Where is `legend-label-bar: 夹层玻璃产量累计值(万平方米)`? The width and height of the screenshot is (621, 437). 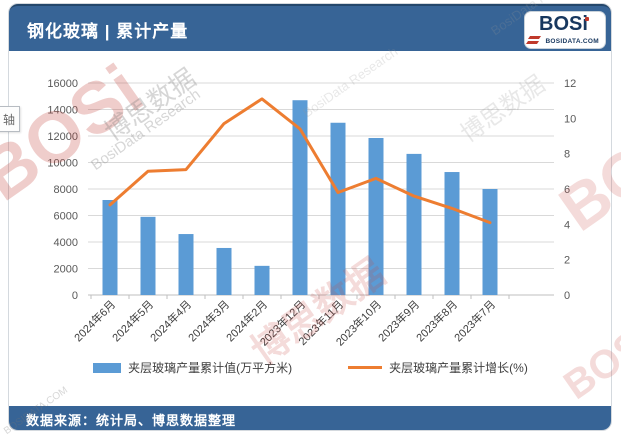 legend-label-bar: 夹层玻璃产量累计值(万平方米) is located at coordinates (210, 368).